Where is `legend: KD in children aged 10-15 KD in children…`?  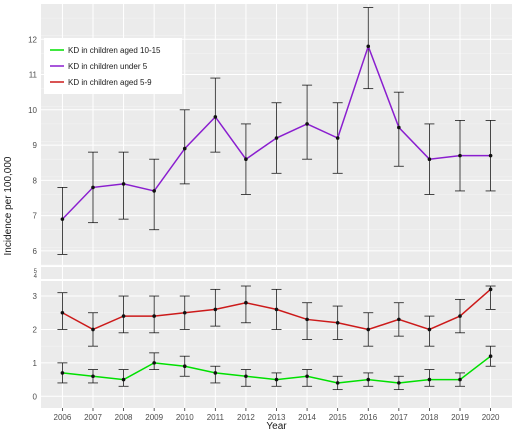
legend: KD in children aged 10-15 KD in children… is located at coordinates (113, 66).